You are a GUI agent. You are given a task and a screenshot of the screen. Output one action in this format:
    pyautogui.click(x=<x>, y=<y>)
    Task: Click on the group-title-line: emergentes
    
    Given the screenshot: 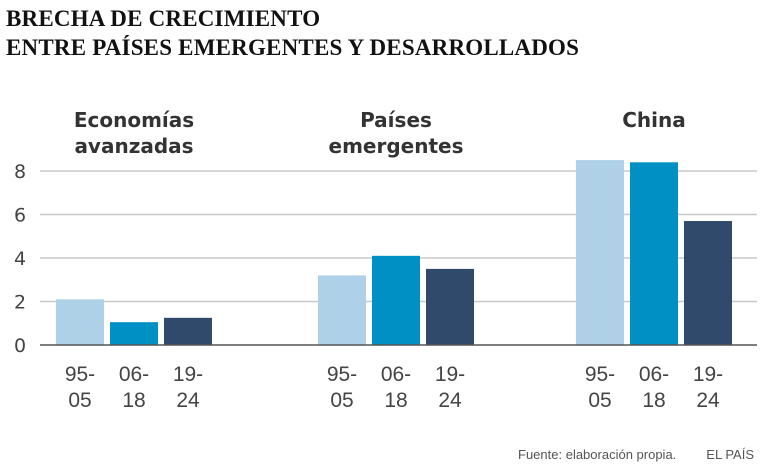 What is the action you would take?
    pyautogui.click(x=396, y=146)
    